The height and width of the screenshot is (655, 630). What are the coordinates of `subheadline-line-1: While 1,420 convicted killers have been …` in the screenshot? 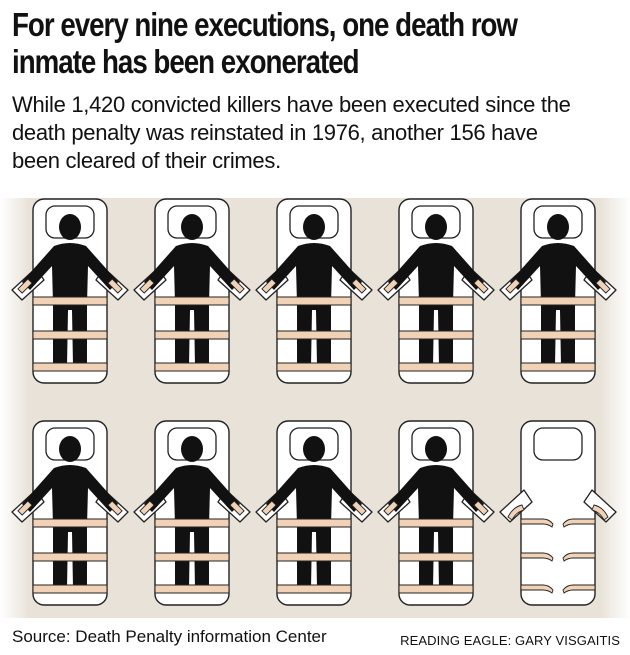 It's located at (291, 104).